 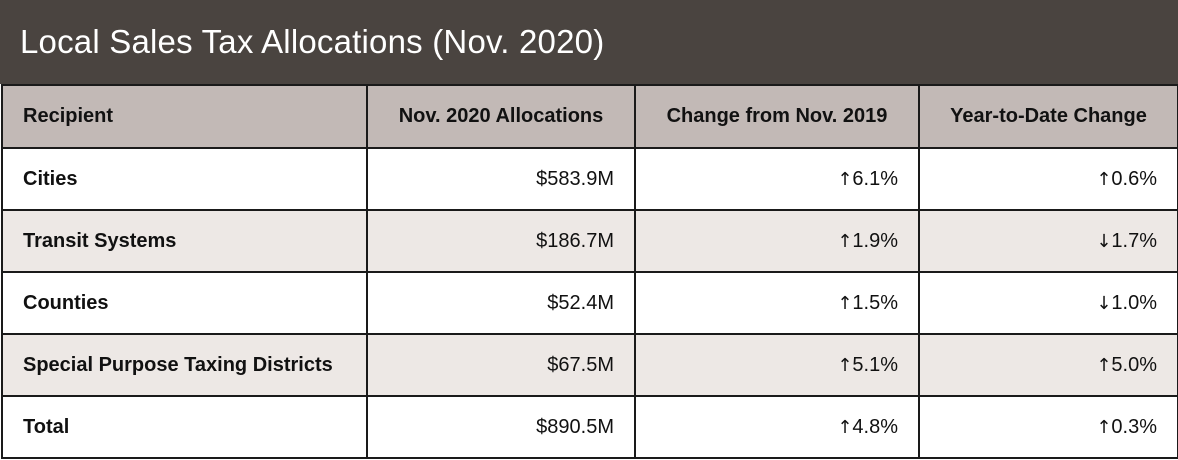 What do you see at coordinates (1134, 178) in the screenshot?
I see `ytd-change-value: 0.6%` at bounding box center [1134, 178].